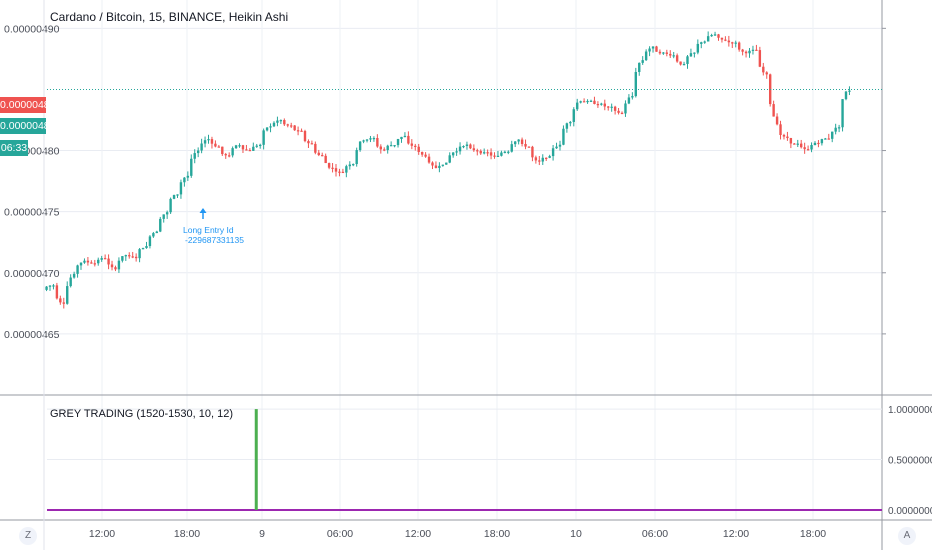 The height and width of the screenshot is (555, 932). Describe the element at coordinates (907, 536) in the screenshot. I see `auto-scale-button: A` at that location.